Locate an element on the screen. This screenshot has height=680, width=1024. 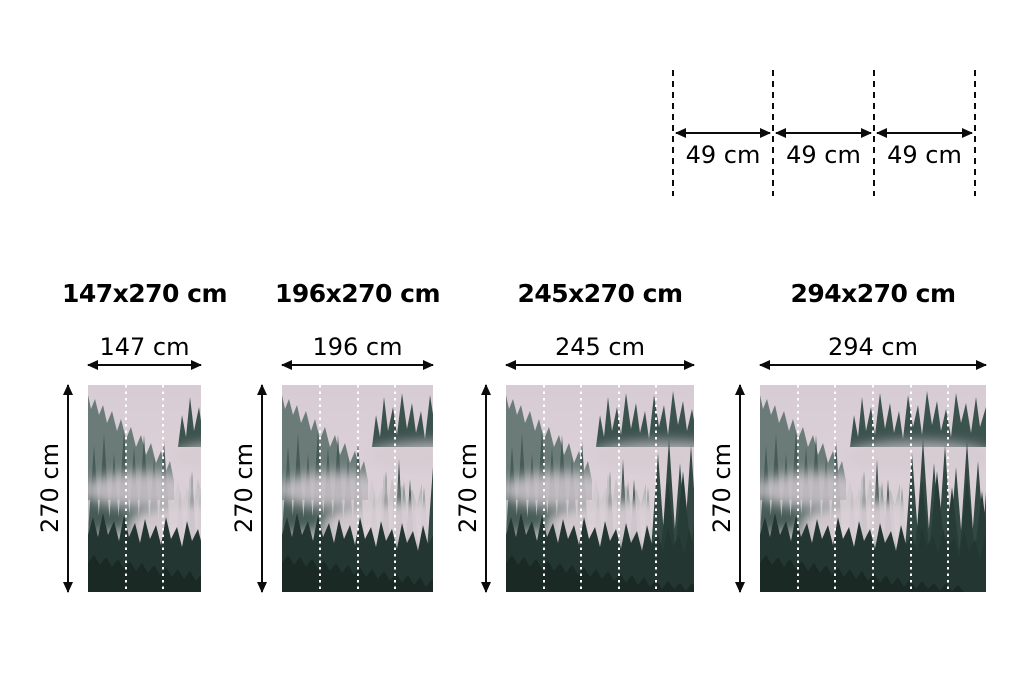
width-dimension-label: 245 cm is located at coordinates (600, 347).